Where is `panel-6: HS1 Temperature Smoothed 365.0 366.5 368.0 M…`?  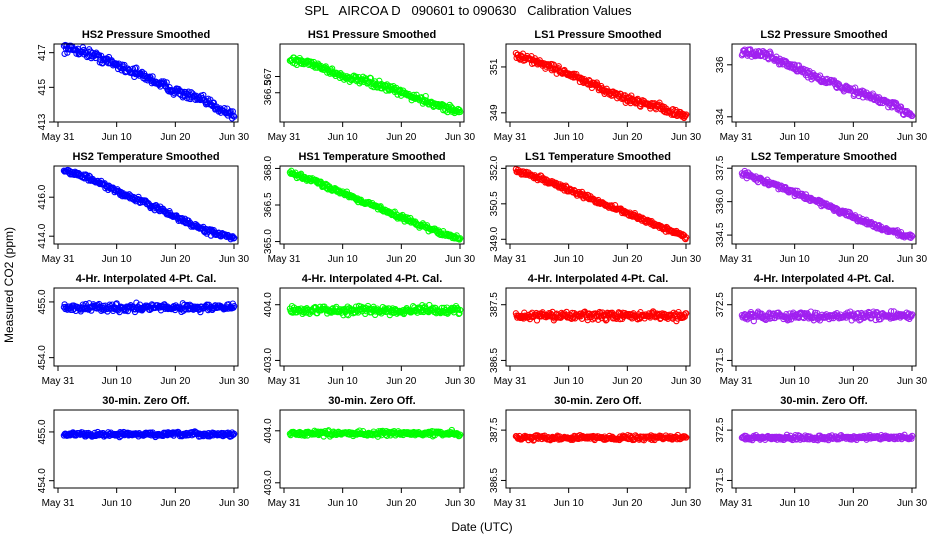 panel-6: HS1 Temperature Smoothed 365.0 366.5 368.0 M… is located at coordinates (369, 208).